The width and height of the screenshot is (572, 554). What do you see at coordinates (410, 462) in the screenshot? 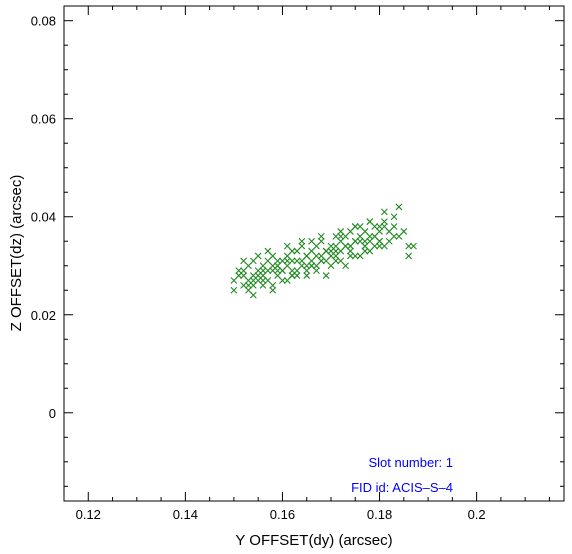
I see `slot-number-annotation: Slot number: 1` at bounding box center [410, 462].